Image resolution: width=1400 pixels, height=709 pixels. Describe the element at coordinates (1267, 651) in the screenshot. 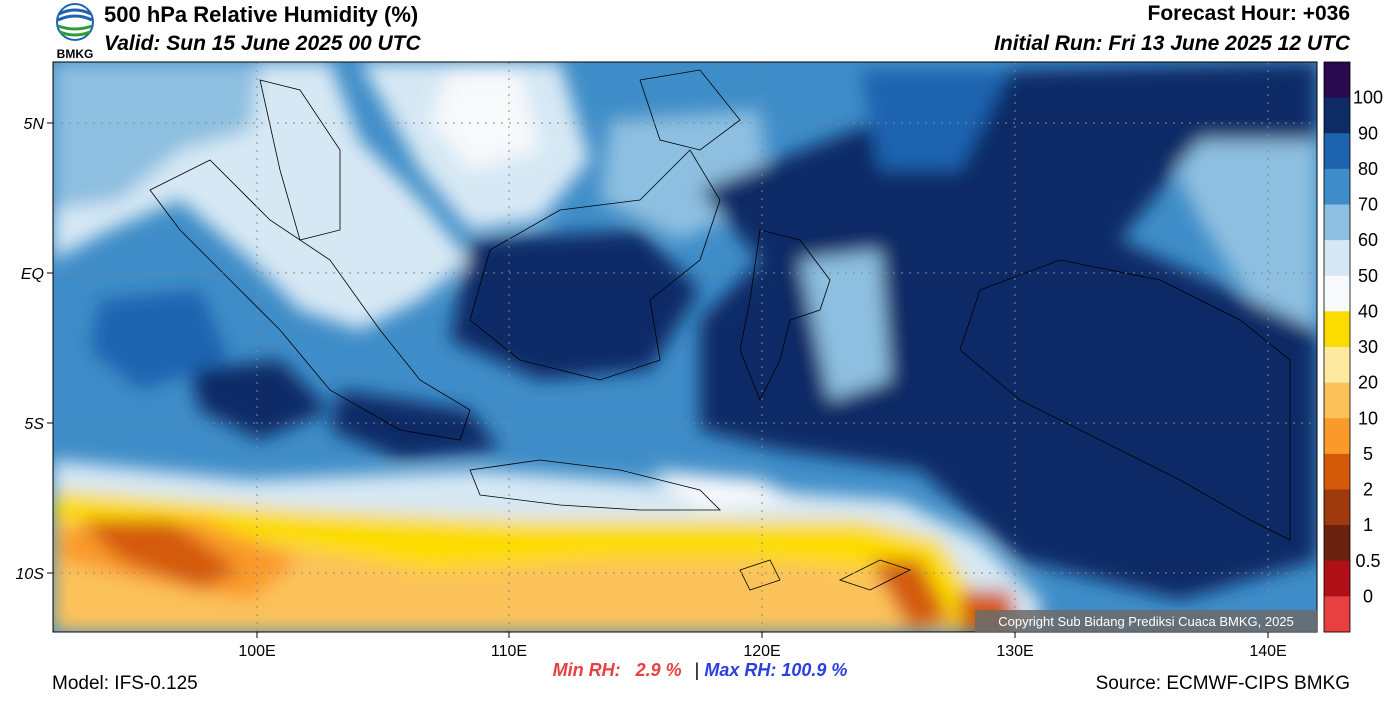

I see `lon-label-140e: 140E` at that location.